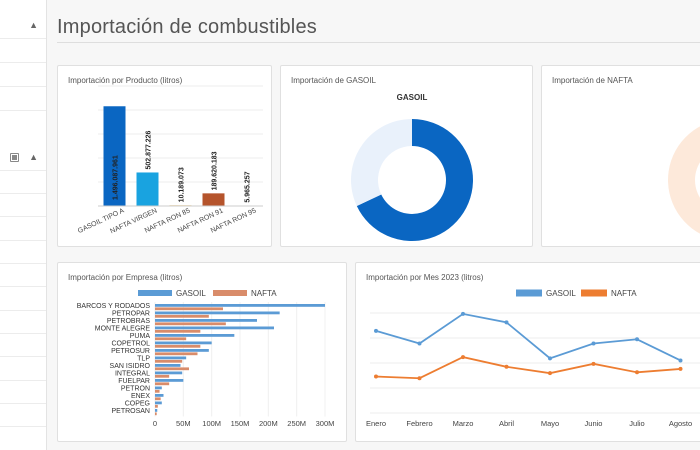 The height and width of the screenshot is (450, 700). Describe the element at coordinates (425, 277) in the screenshot. I see `card-title: Importación por Mes 2023 (litros)` at that location.